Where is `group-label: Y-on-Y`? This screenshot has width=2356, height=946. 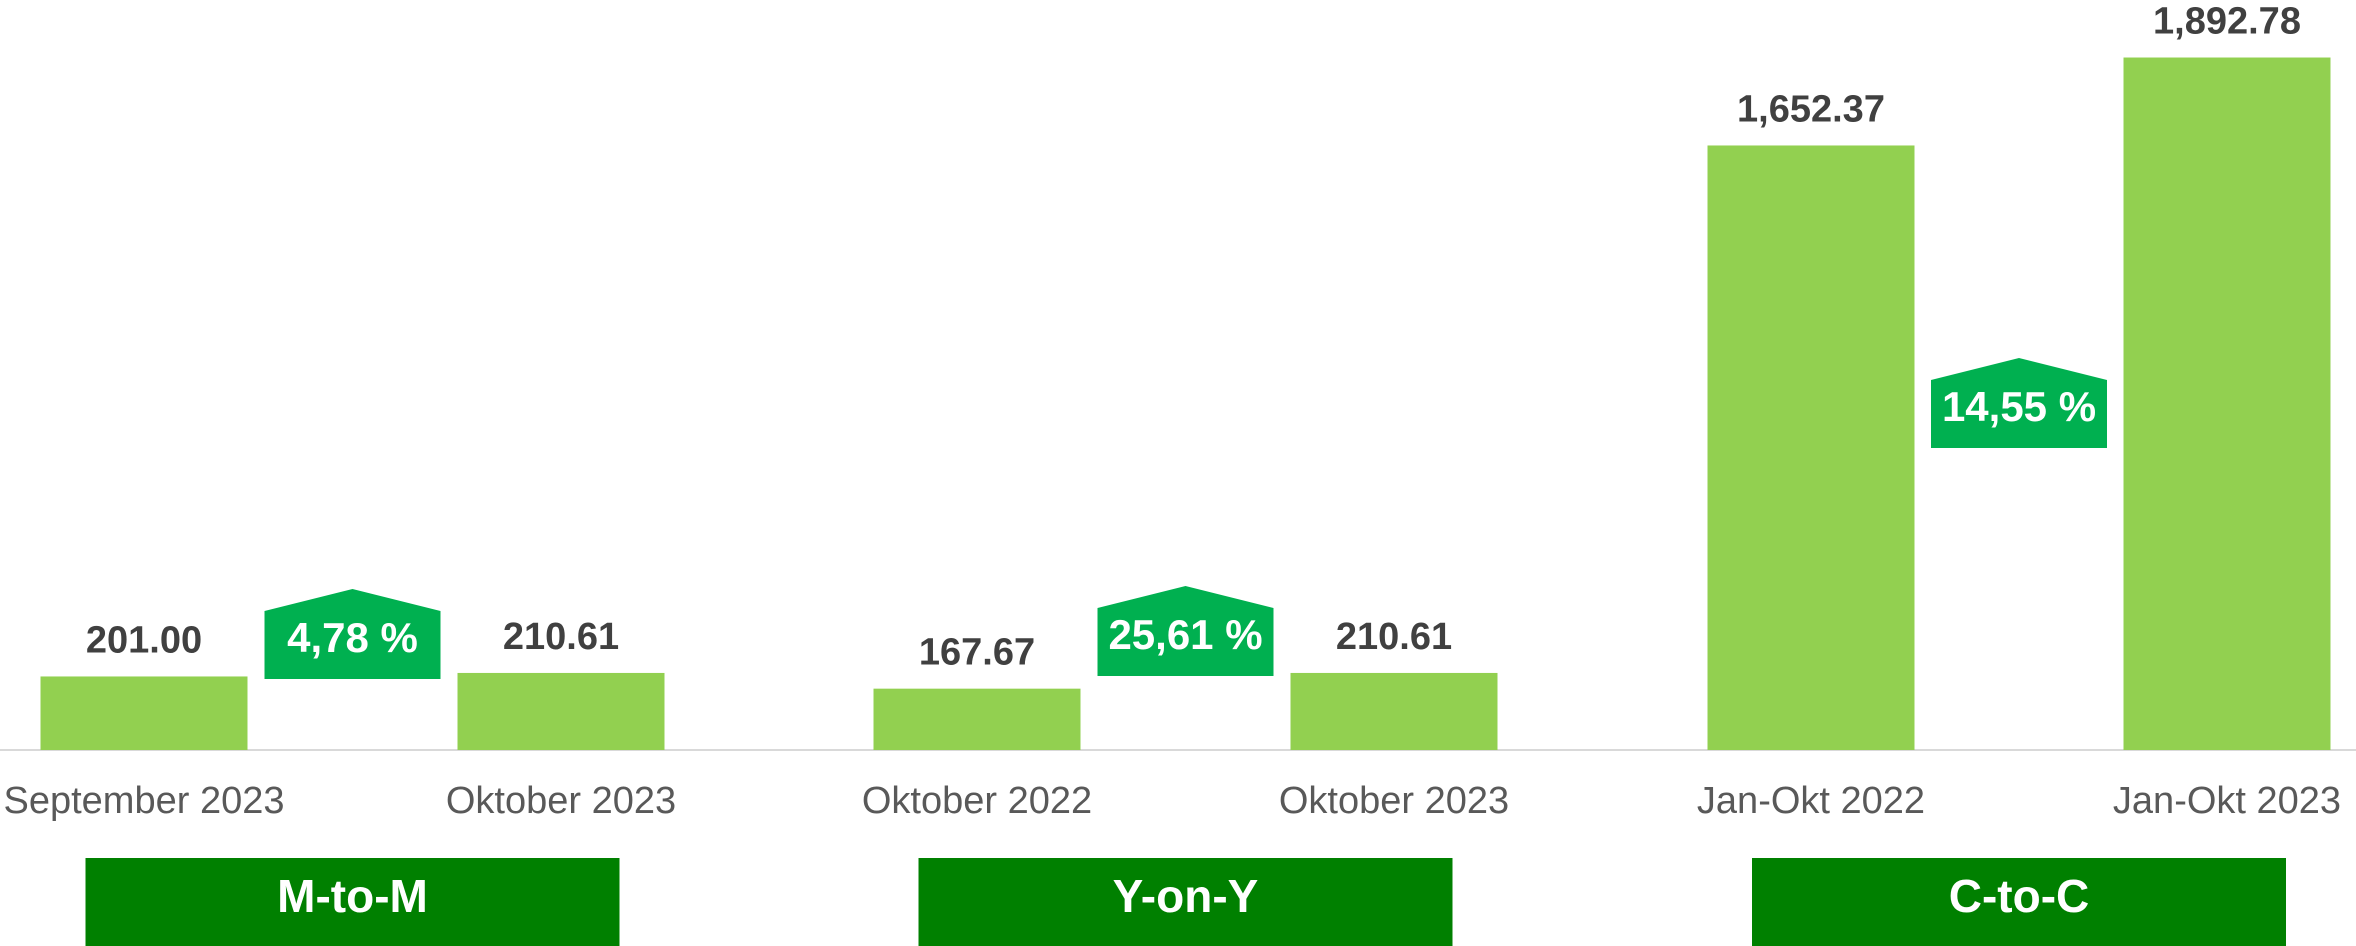 group-label: Y-on-Y is located at coordinates (1186, 896).